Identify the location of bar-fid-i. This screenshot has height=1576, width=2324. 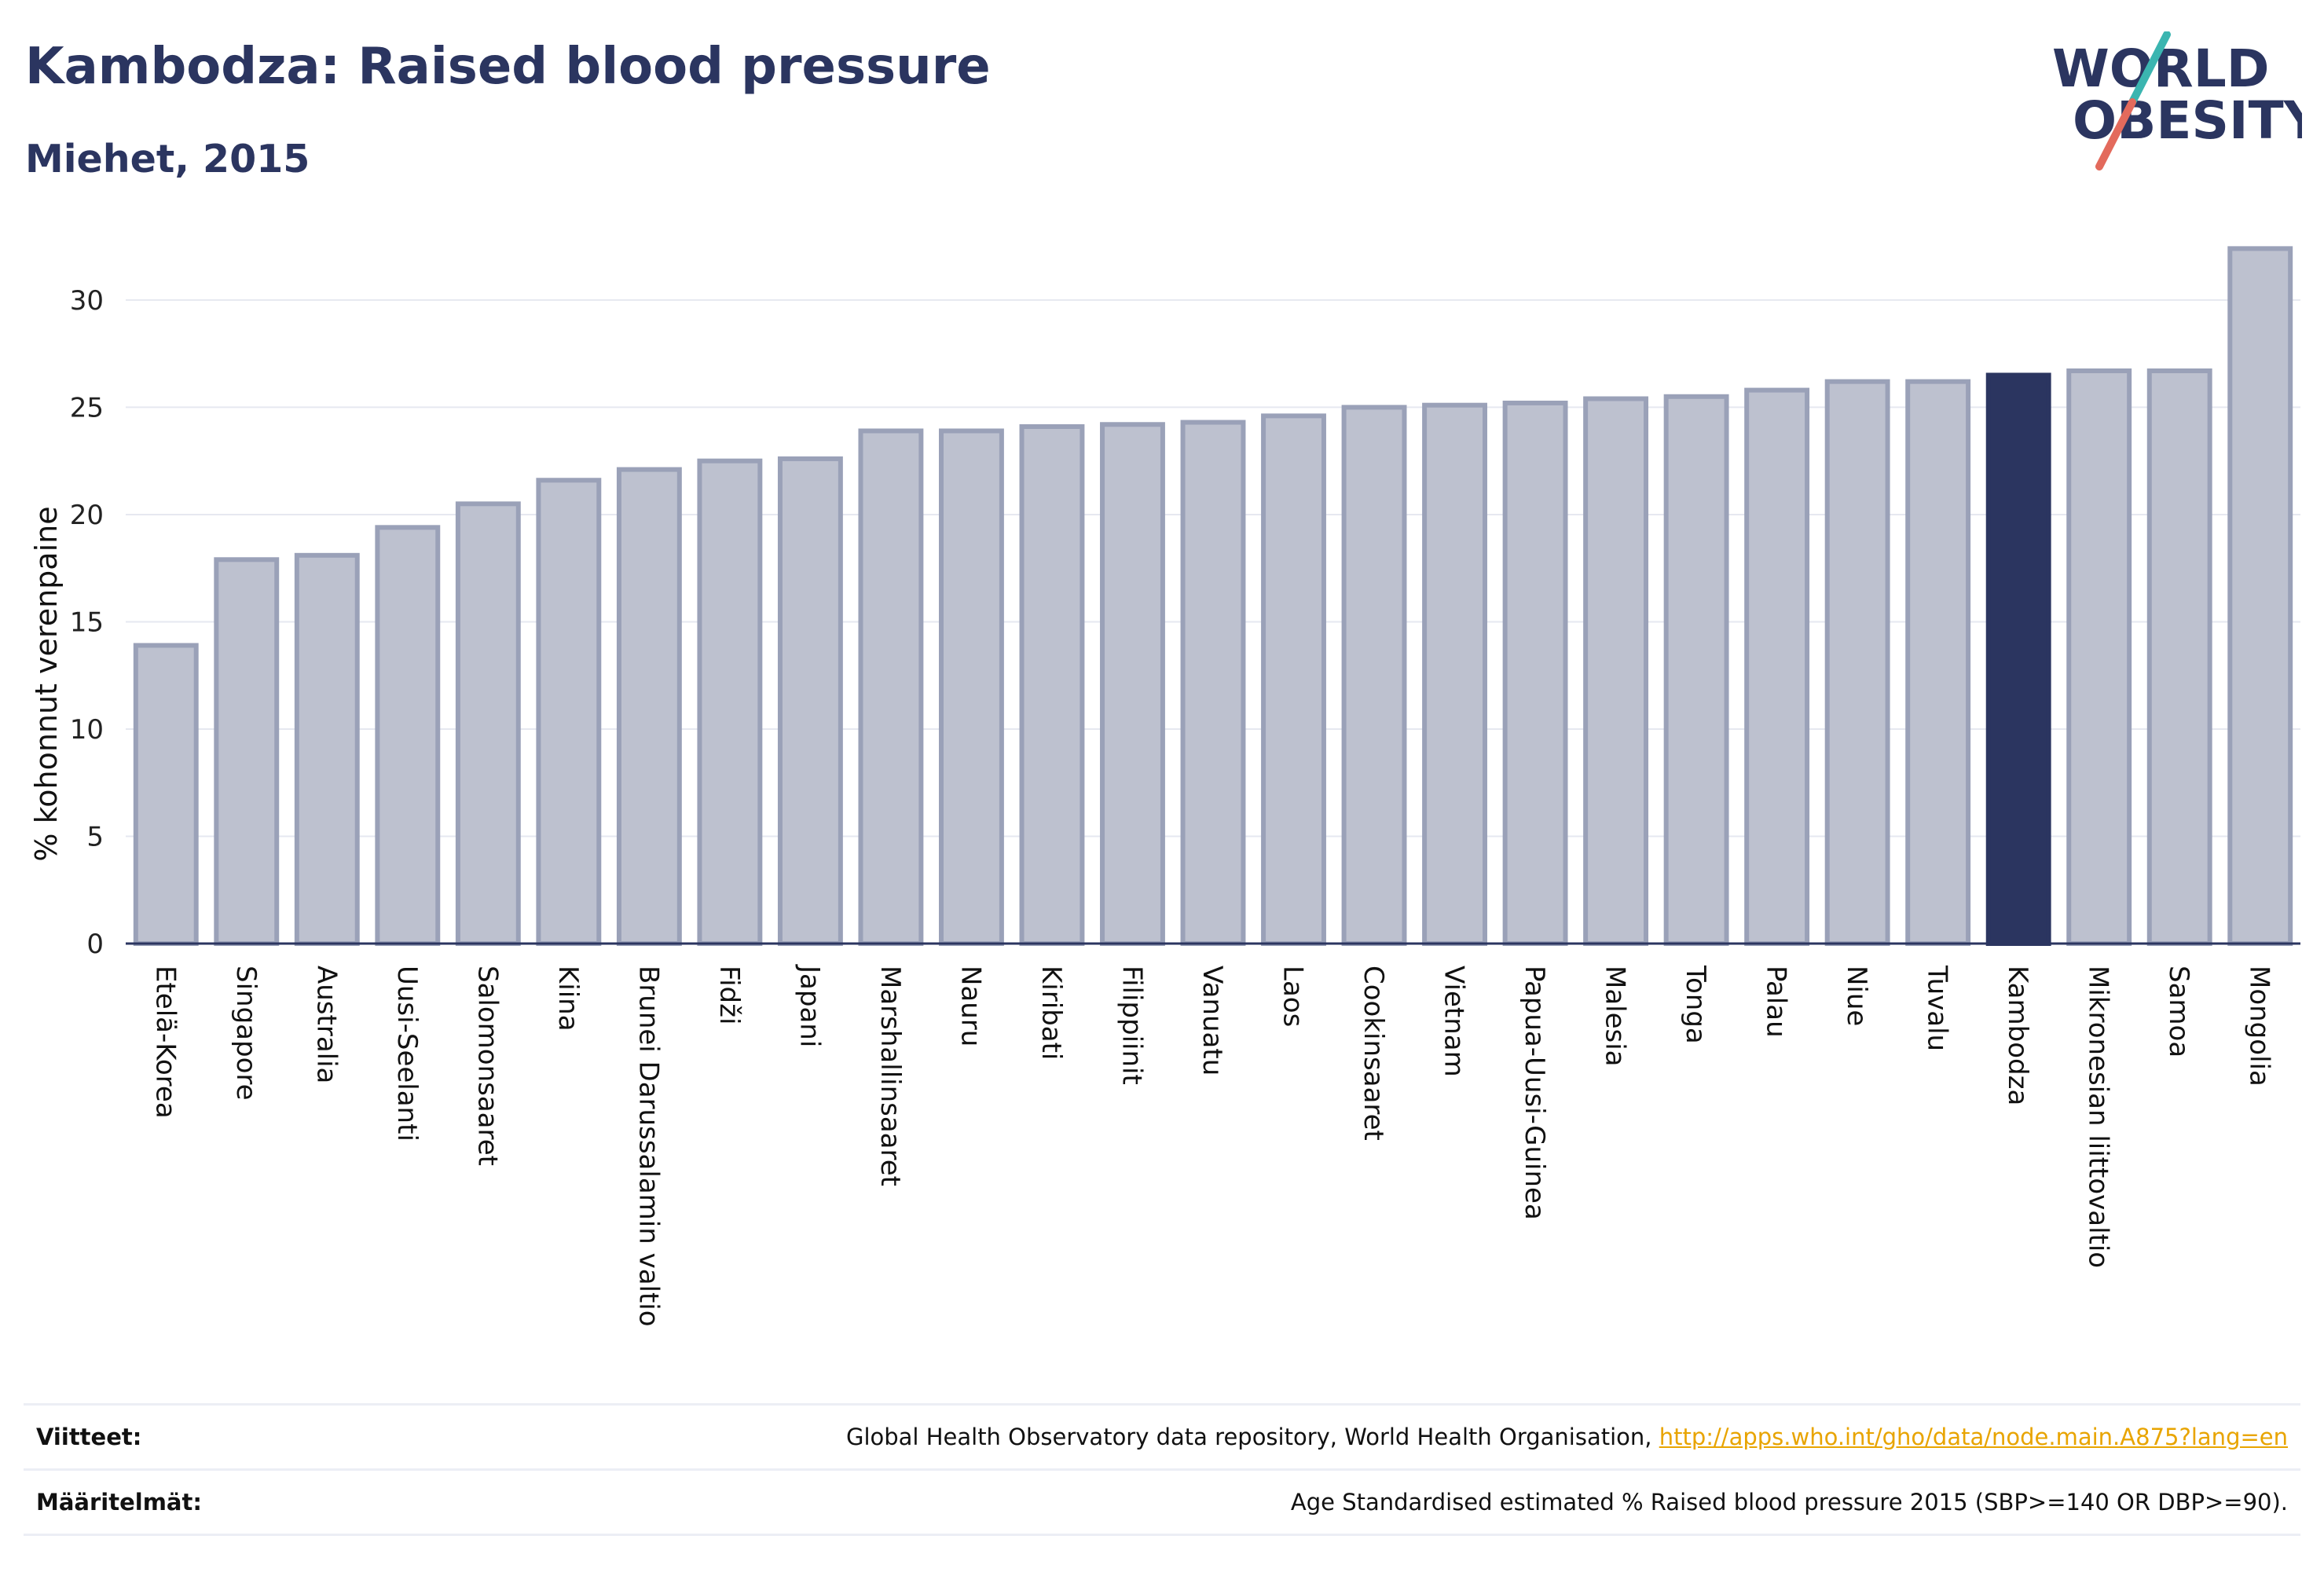
(730, 702).